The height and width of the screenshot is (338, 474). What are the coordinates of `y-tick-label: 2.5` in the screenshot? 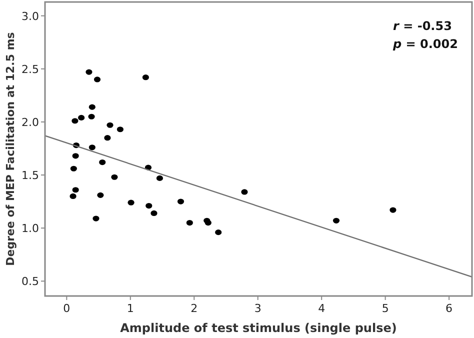 It's located at (30, 69).